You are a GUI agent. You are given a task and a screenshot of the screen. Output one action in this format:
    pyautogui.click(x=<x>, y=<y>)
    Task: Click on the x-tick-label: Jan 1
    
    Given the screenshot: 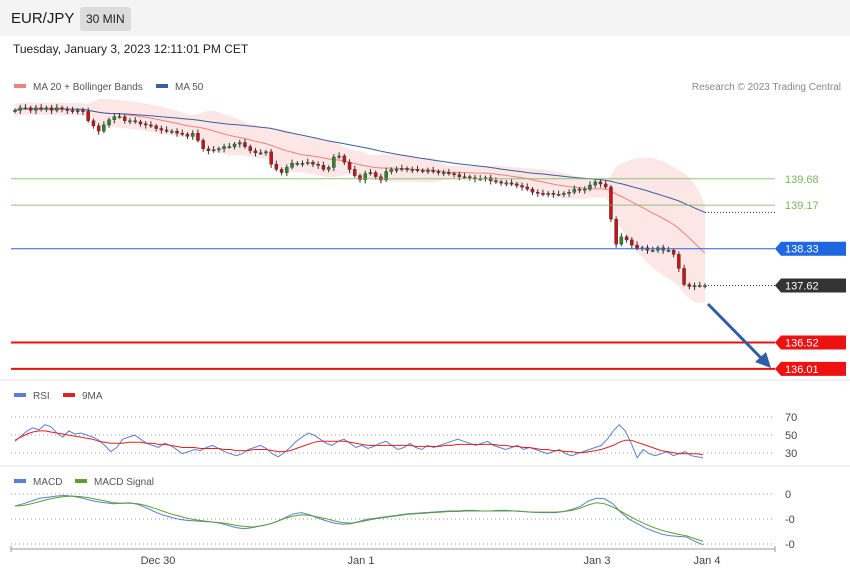 What is the action you would take?
    pyautogui.click(x=361, y=561)
    